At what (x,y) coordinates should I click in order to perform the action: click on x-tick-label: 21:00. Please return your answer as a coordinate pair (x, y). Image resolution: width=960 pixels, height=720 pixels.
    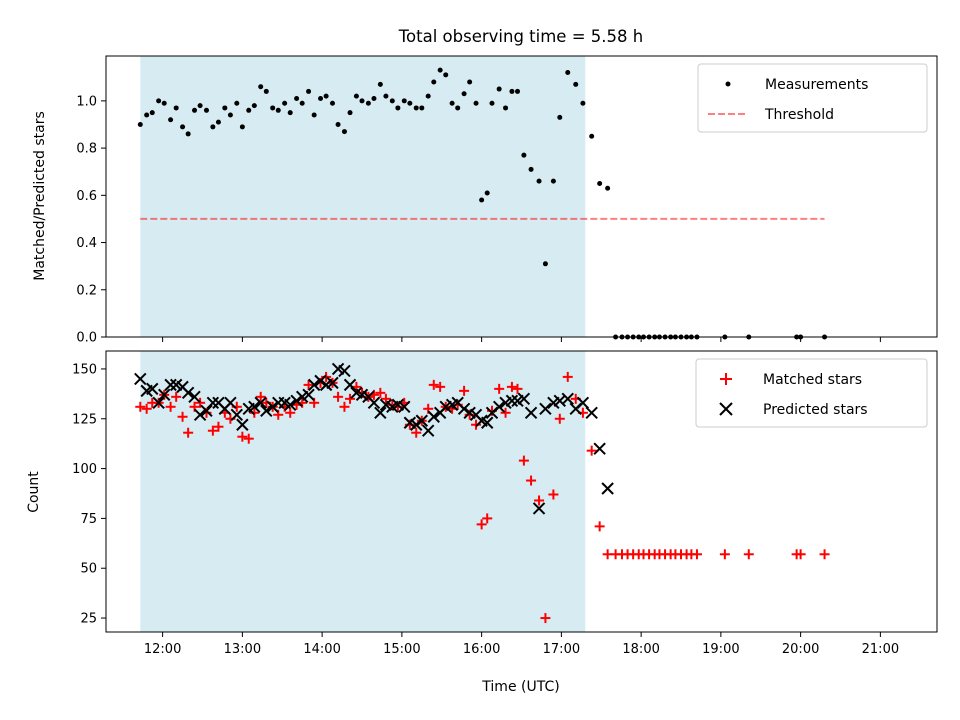
    Looking at the image, I should click on (880, 649).